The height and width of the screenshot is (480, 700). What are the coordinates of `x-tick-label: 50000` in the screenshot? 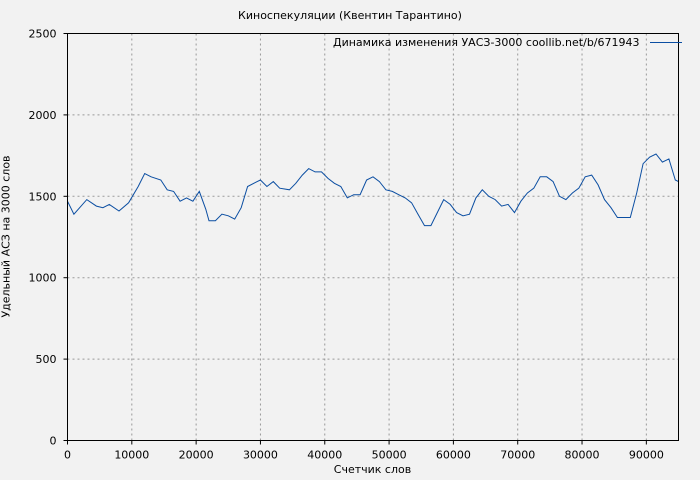 It's located at (389, 455).